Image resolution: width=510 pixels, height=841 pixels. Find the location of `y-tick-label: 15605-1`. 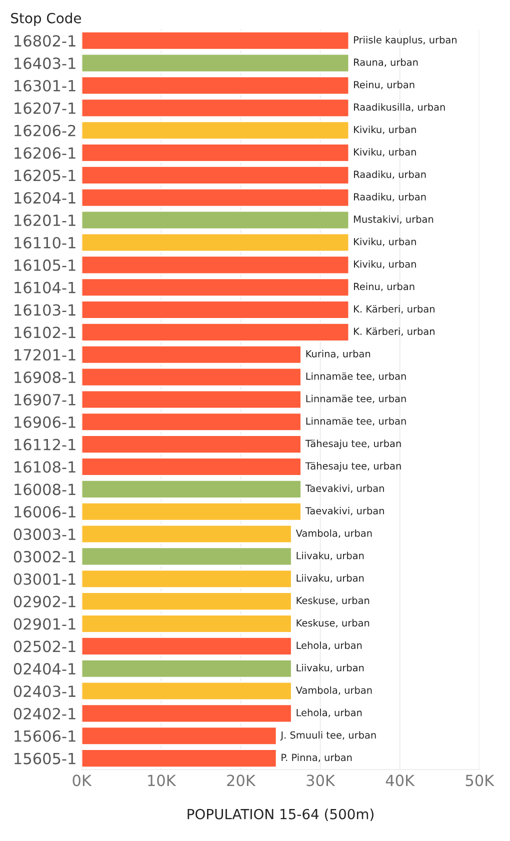

y-tick-label: 15605-1 is located at coordinates (45, 758).